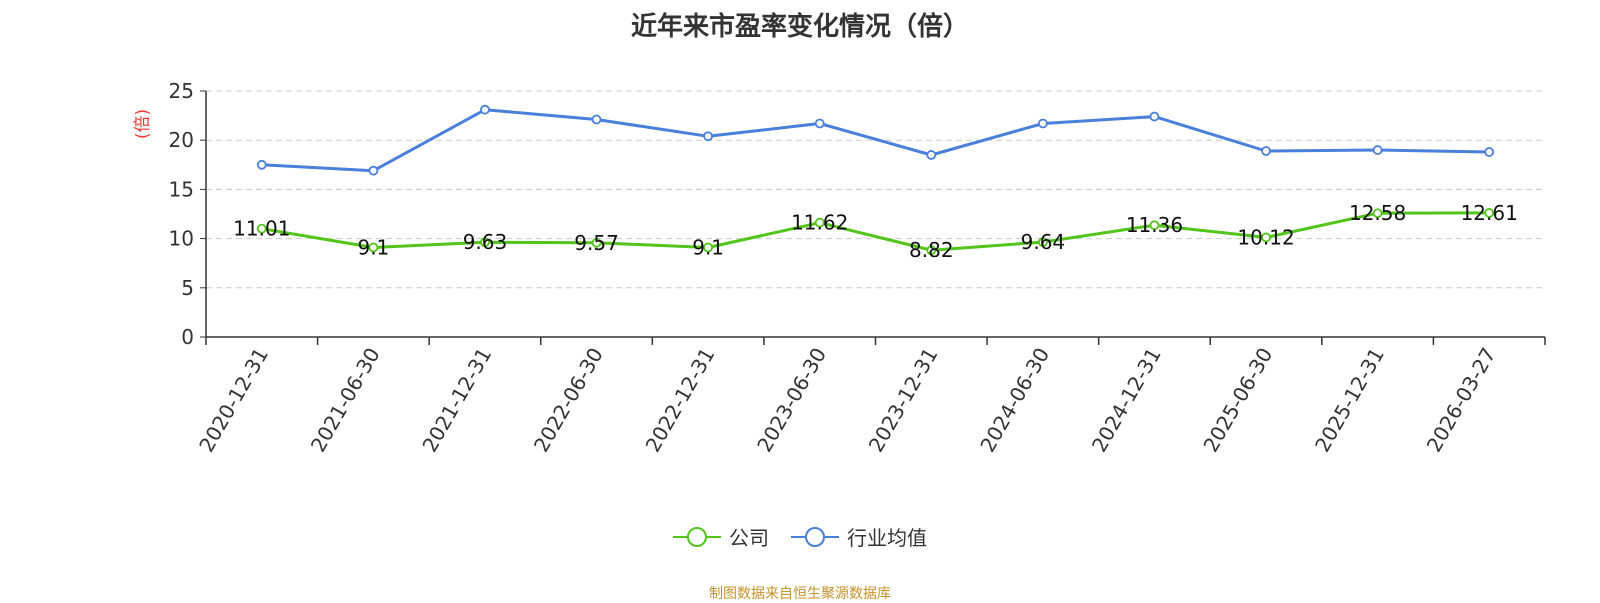 The width and height of the screenshot is (1600, 603). Describe the element at coordinates (345, 400) in the screenshot. I see `x-tick-label: 2021-06-30` at that location.